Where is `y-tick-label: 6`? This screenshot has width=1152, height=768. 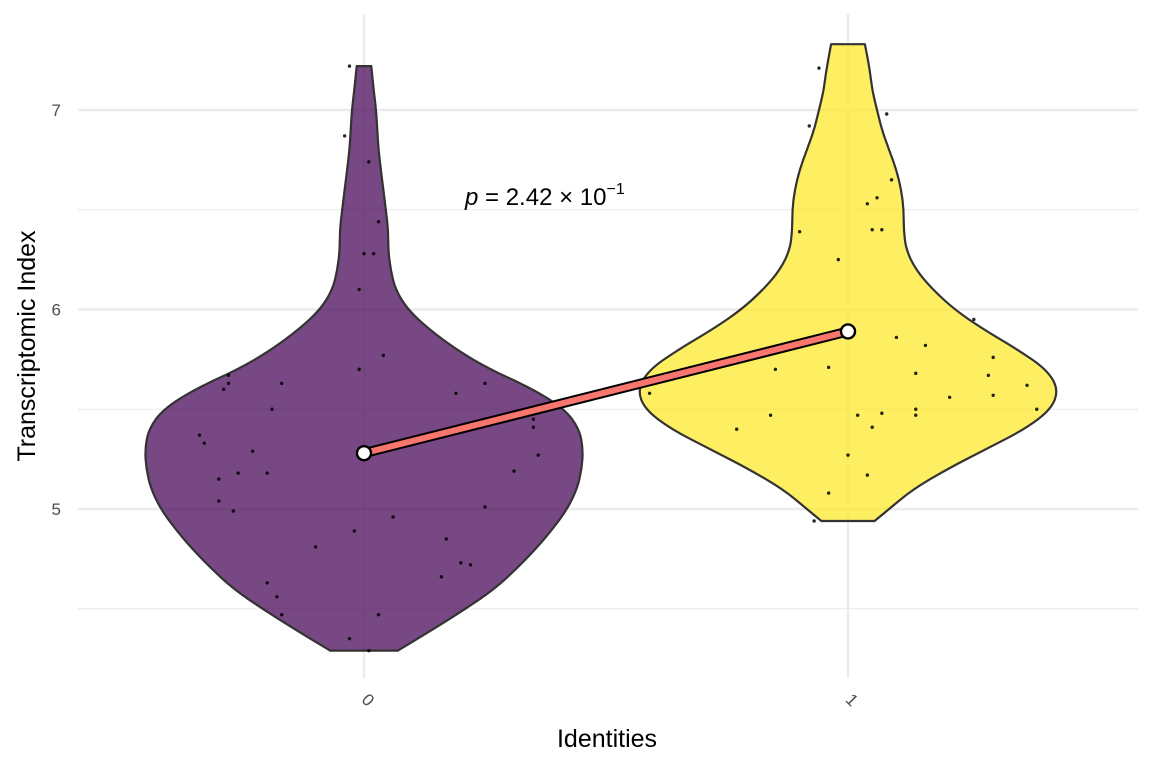 y-tick-label: 6 is located at coordinates (56, 310).